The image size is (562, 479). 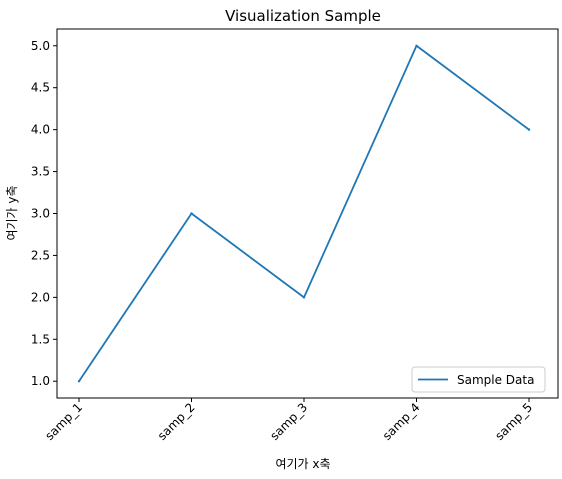 What do you see at coordinates (40, 88) in the screenshot?
I see `y-tick-label: 4.5` at bounding box center [40, 88].